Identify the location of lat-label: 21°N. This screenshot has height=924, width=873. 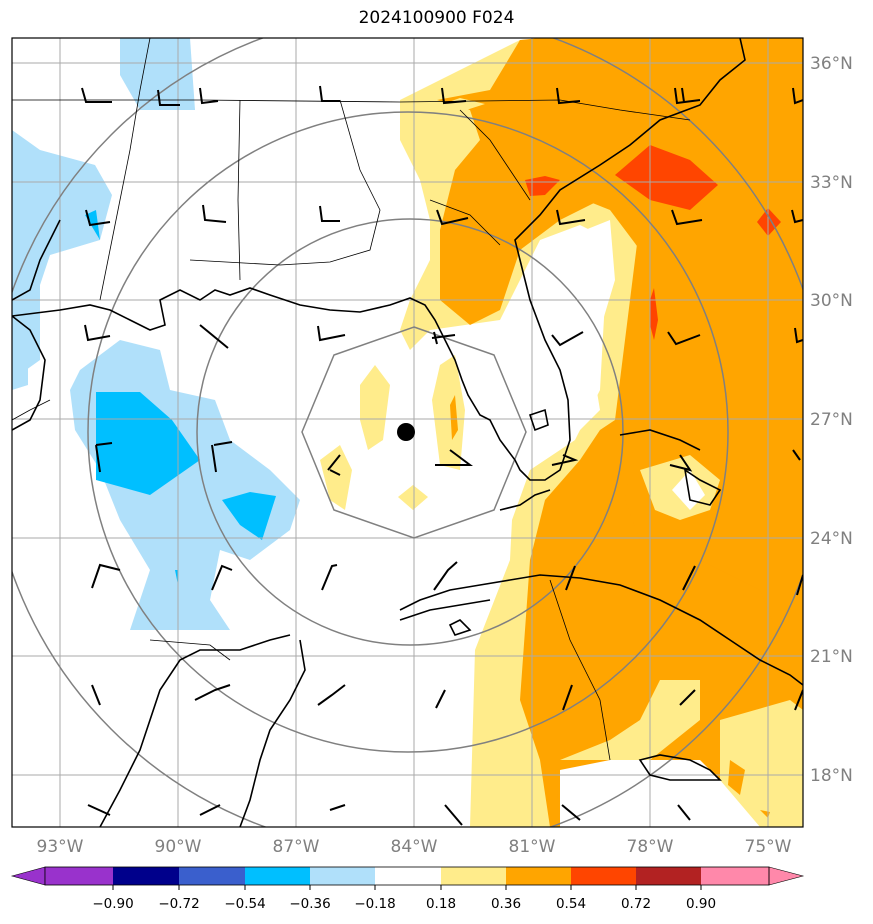
(831, 657).